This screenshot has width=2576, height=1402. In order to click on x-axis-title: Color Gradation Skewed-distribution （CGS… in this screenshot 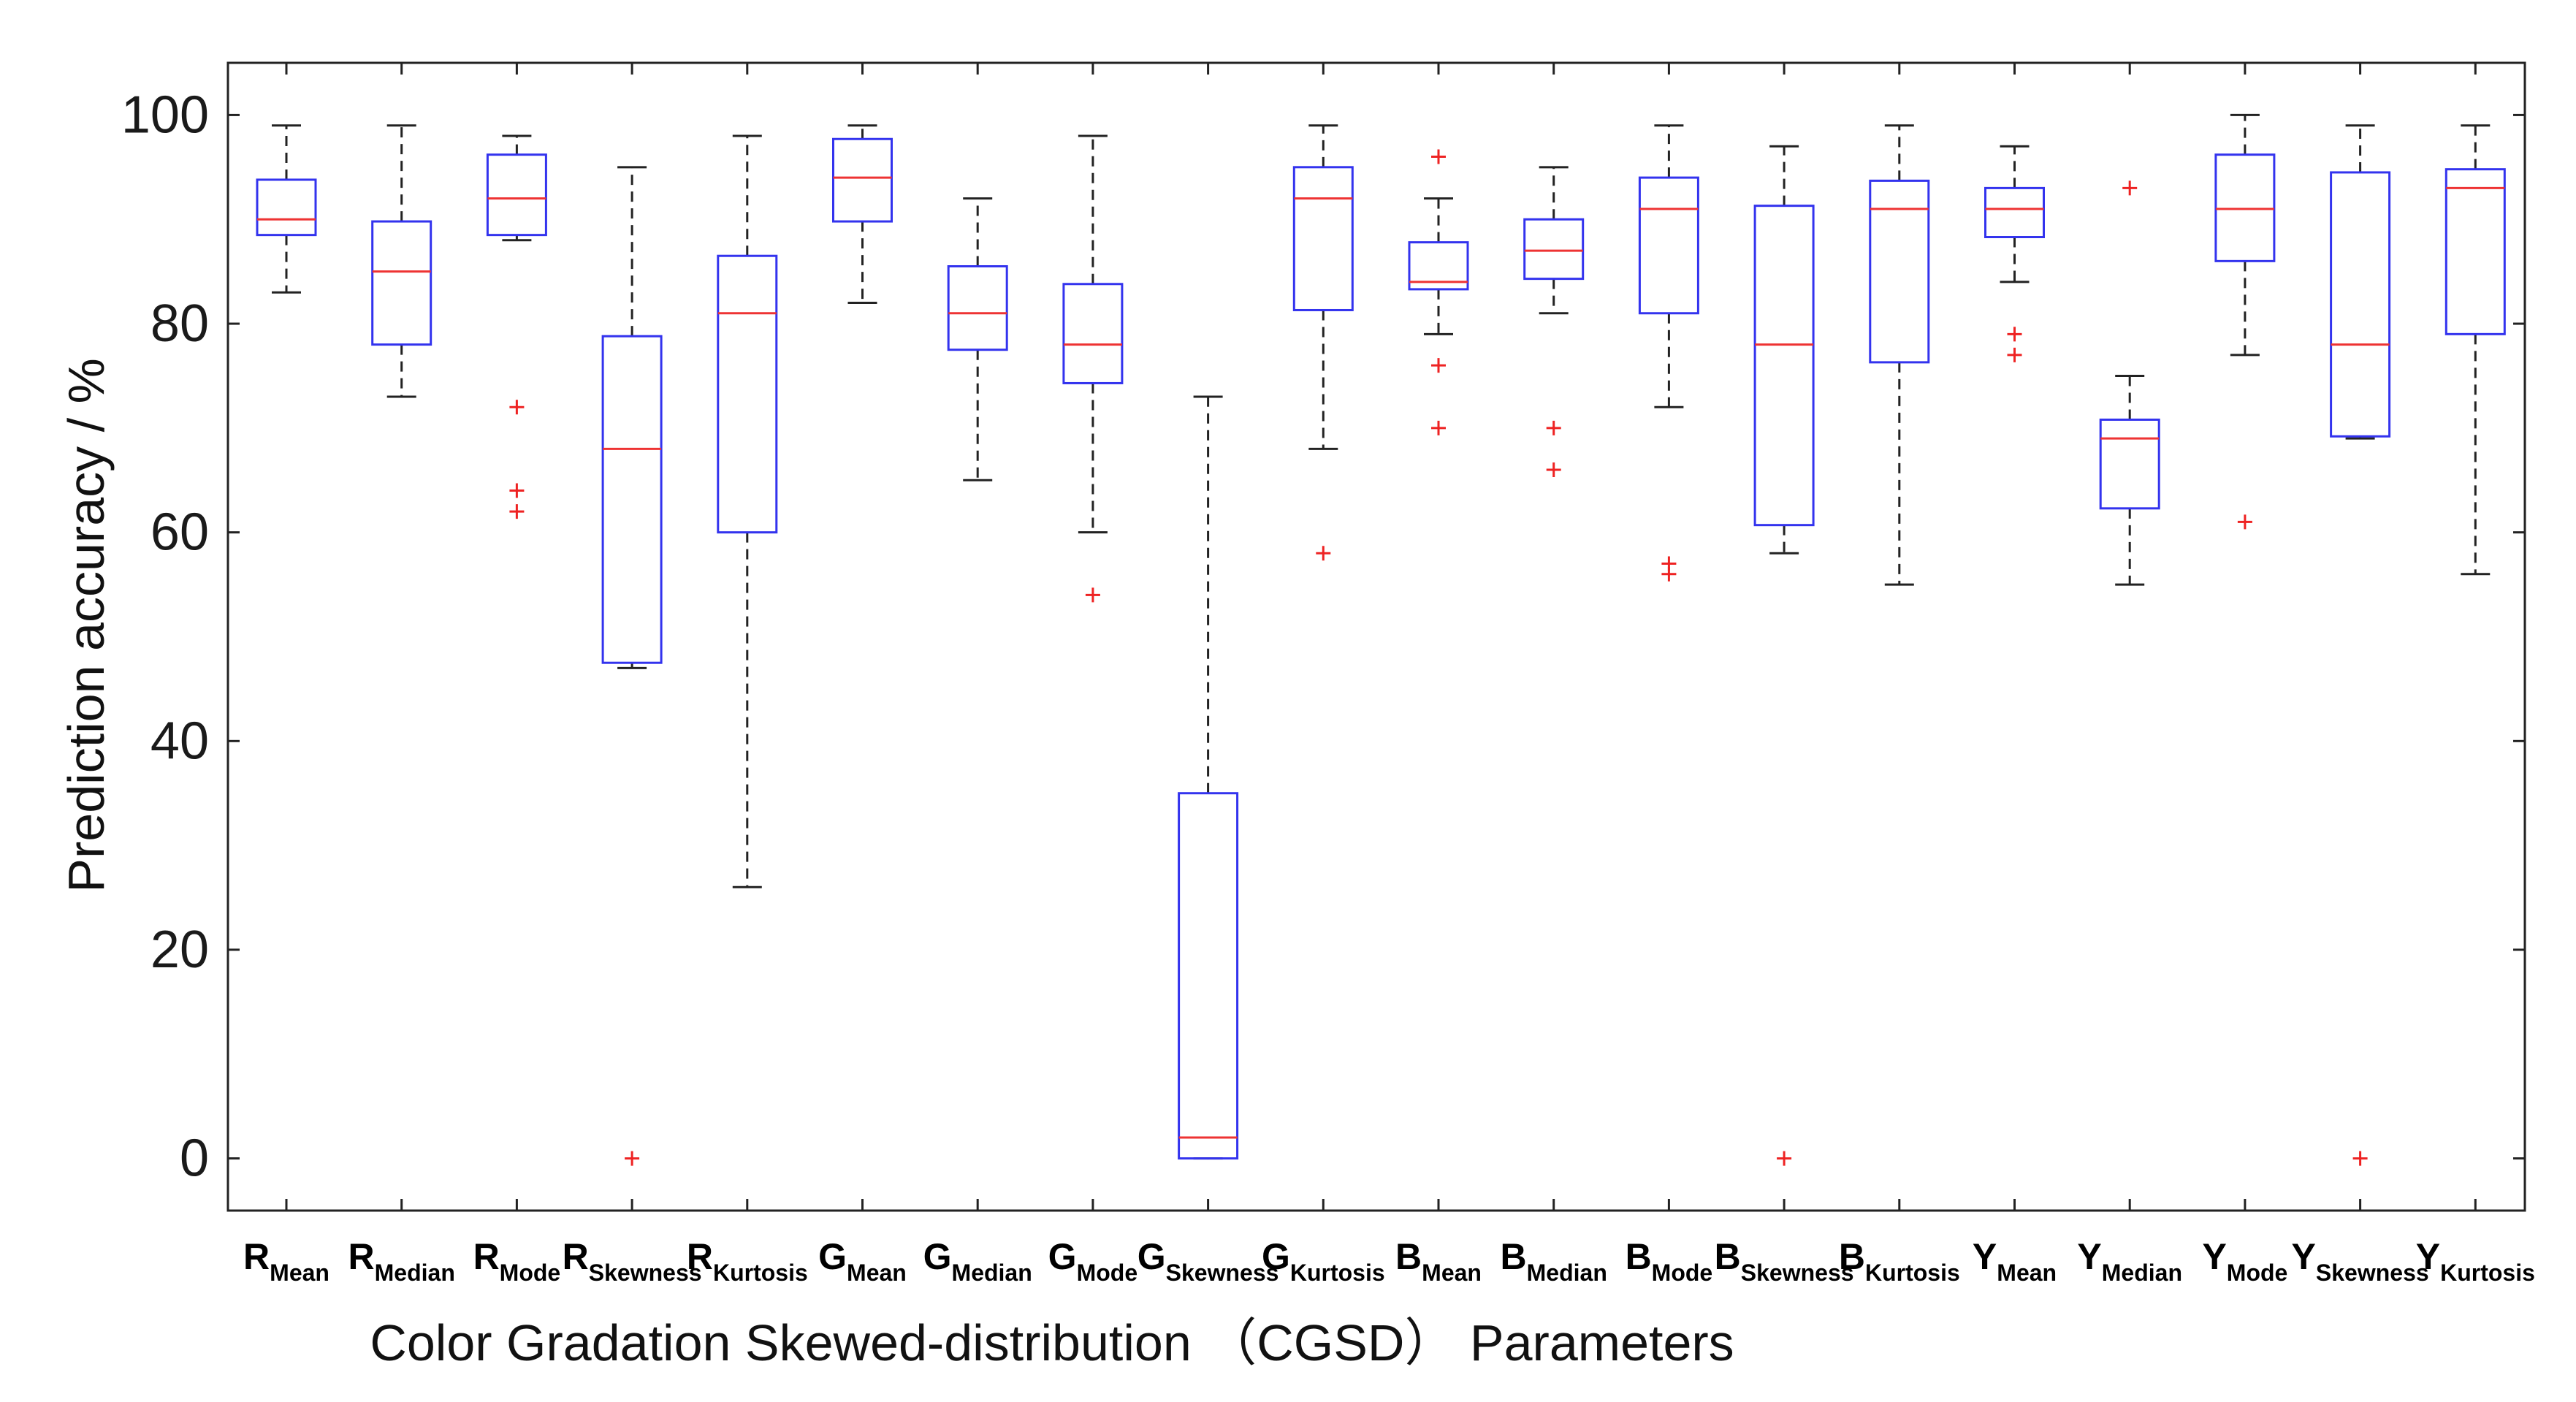, I will do `click(1052, 1343)`.